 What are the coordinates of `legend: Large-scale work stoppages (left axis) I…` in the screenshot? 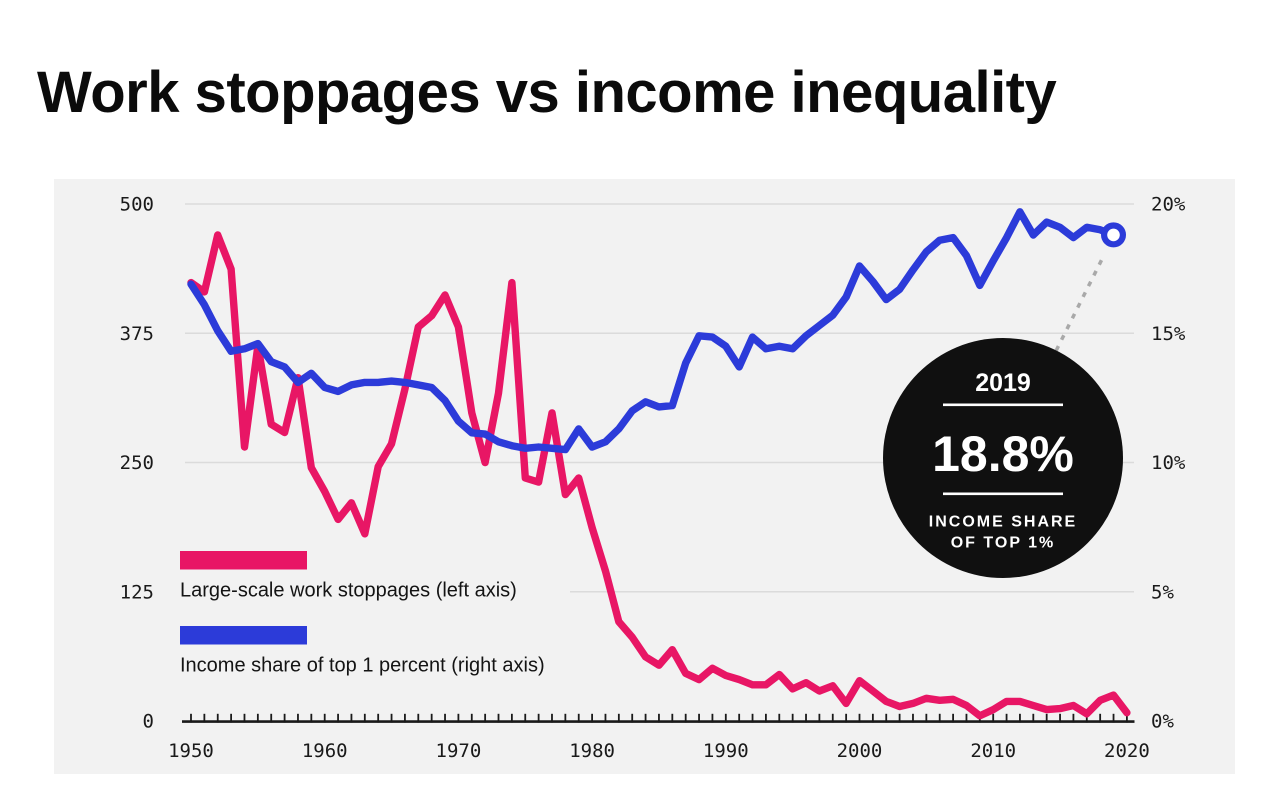 It's located at (362, 614).